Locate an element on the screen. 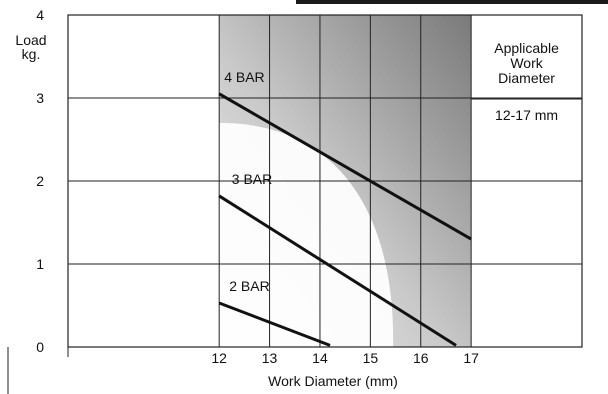 The width and height of the screenshot is (608, 394). y-axis-label: kg. is located at coordinates (31, 54).